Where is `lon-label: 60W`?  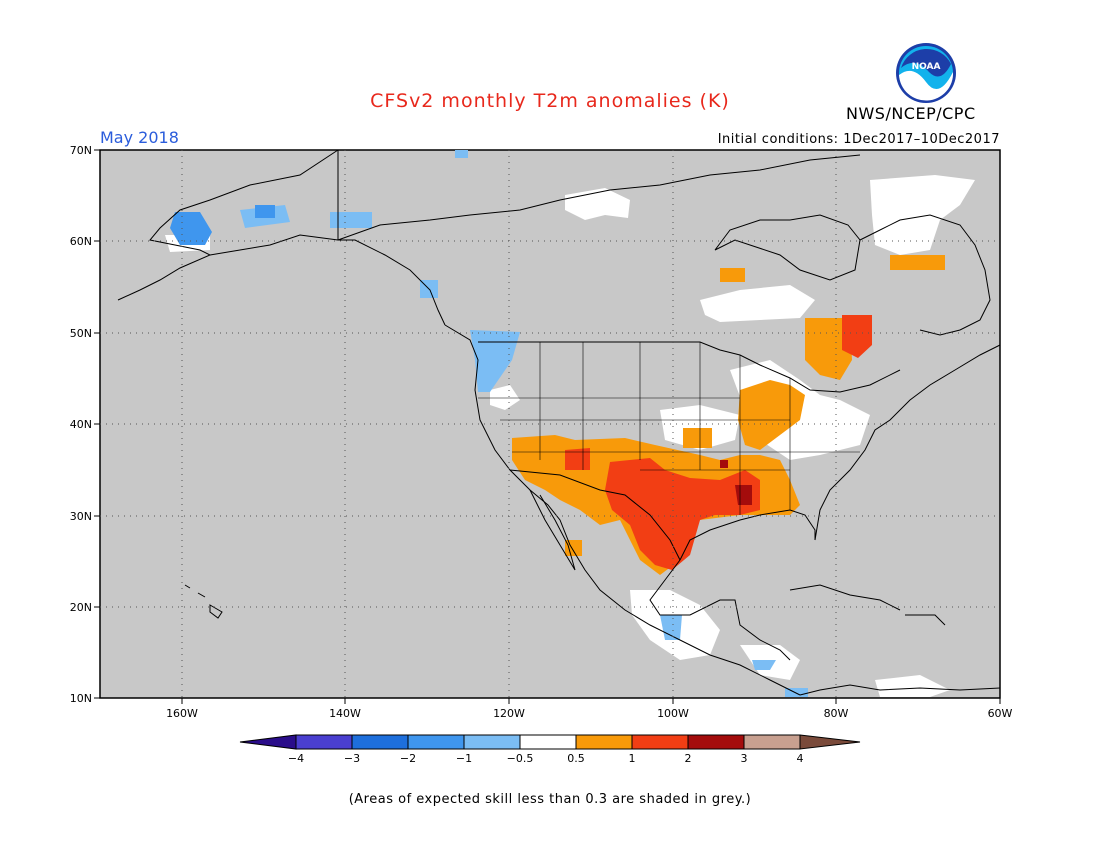
lon-label: 60W is located at coordinates (1000, 713).